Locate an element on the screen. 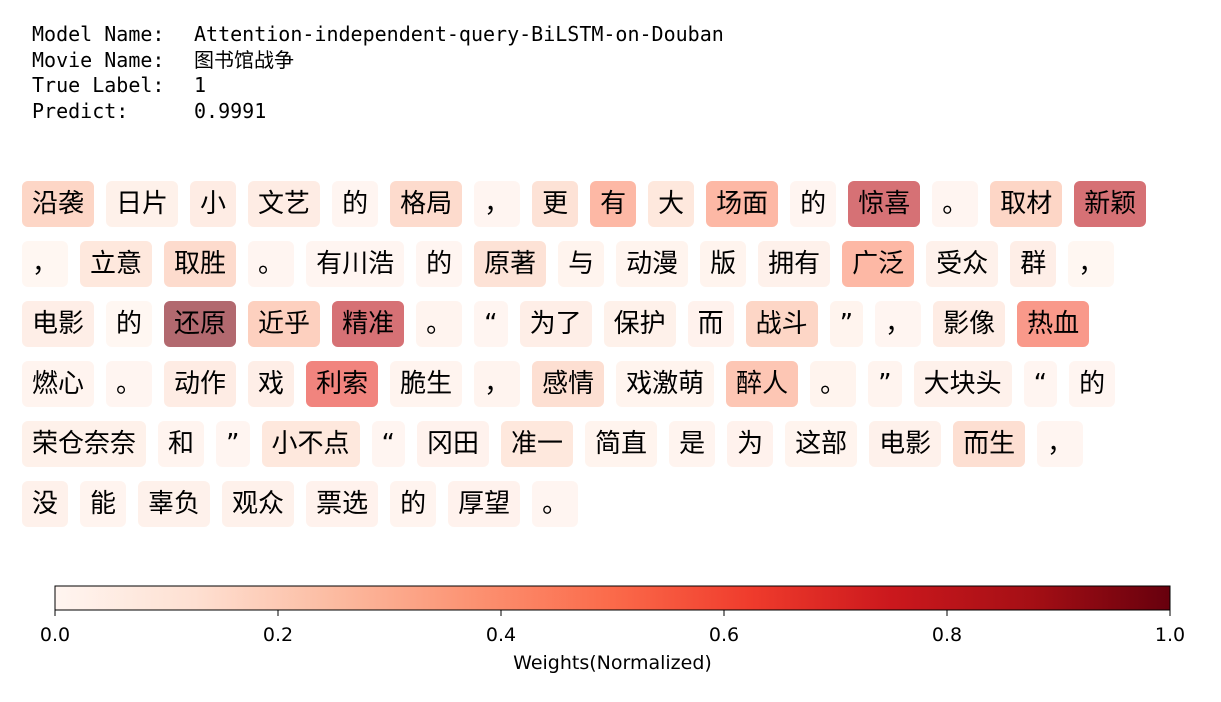 The height and width of the screenshot is (702, 1221). token: 动作 is located at coordinates (200, 384).